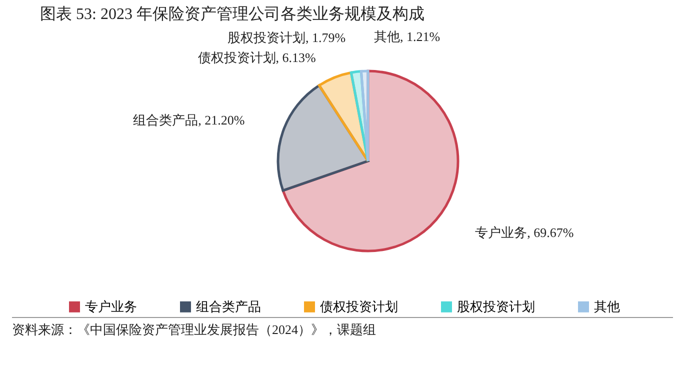 The width and height of the screenshot is (685, 369). Describe the element at coordinates (287, 38) in the screenshot. I see `data-label: 股权投资计划, 1.79%` at that location.